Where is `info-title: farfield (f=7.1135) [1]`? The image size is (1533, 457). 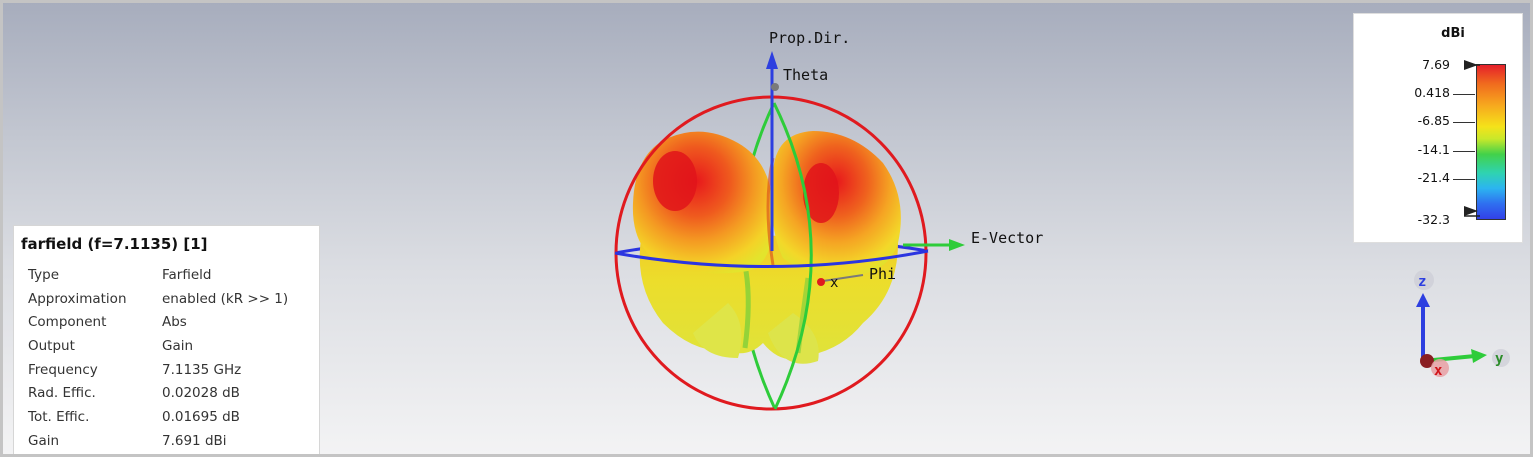
info-title: farfield (f=7.1135) [1] is located at coordinates (114, 244).